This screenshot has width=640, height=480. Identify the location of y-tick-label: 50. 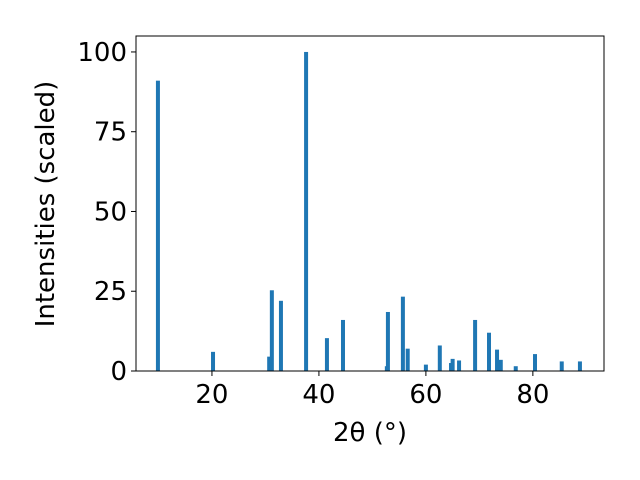
(110, 212).